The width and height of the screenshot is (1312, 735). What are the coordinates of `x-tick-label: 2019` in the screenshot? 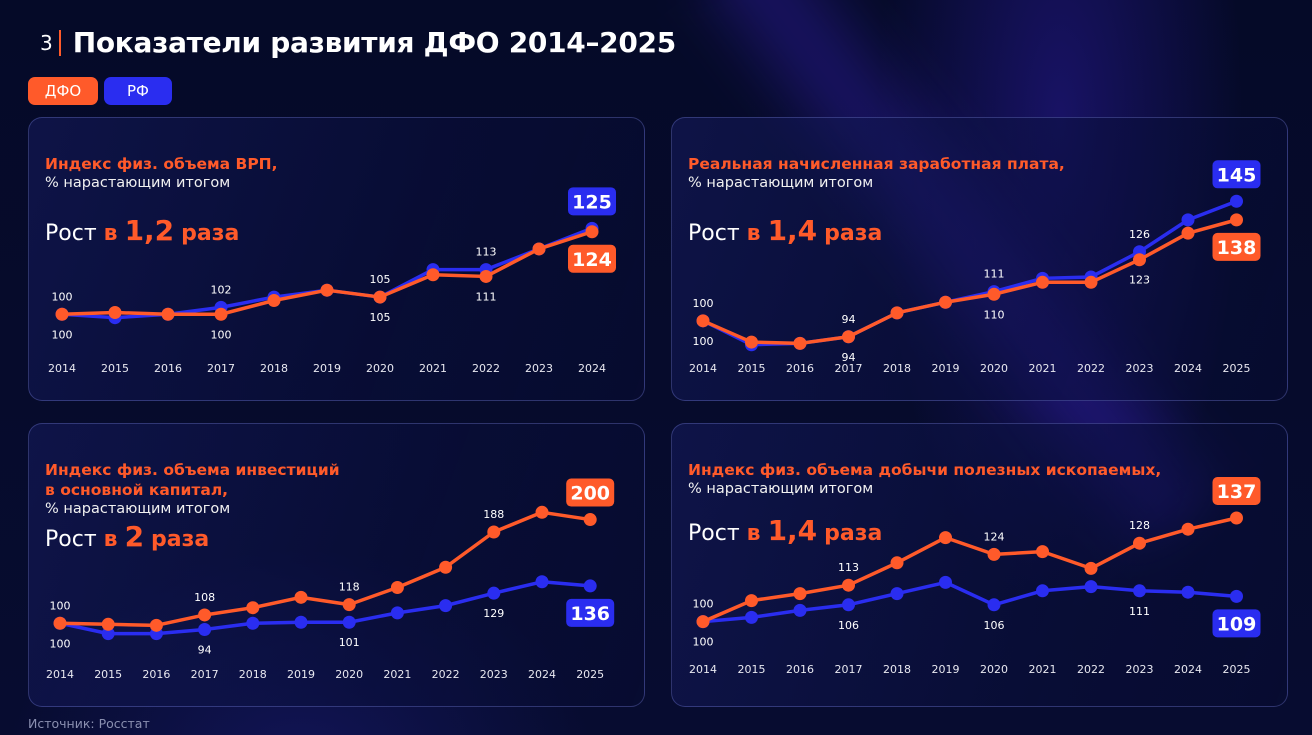 It's located at (327, 368).